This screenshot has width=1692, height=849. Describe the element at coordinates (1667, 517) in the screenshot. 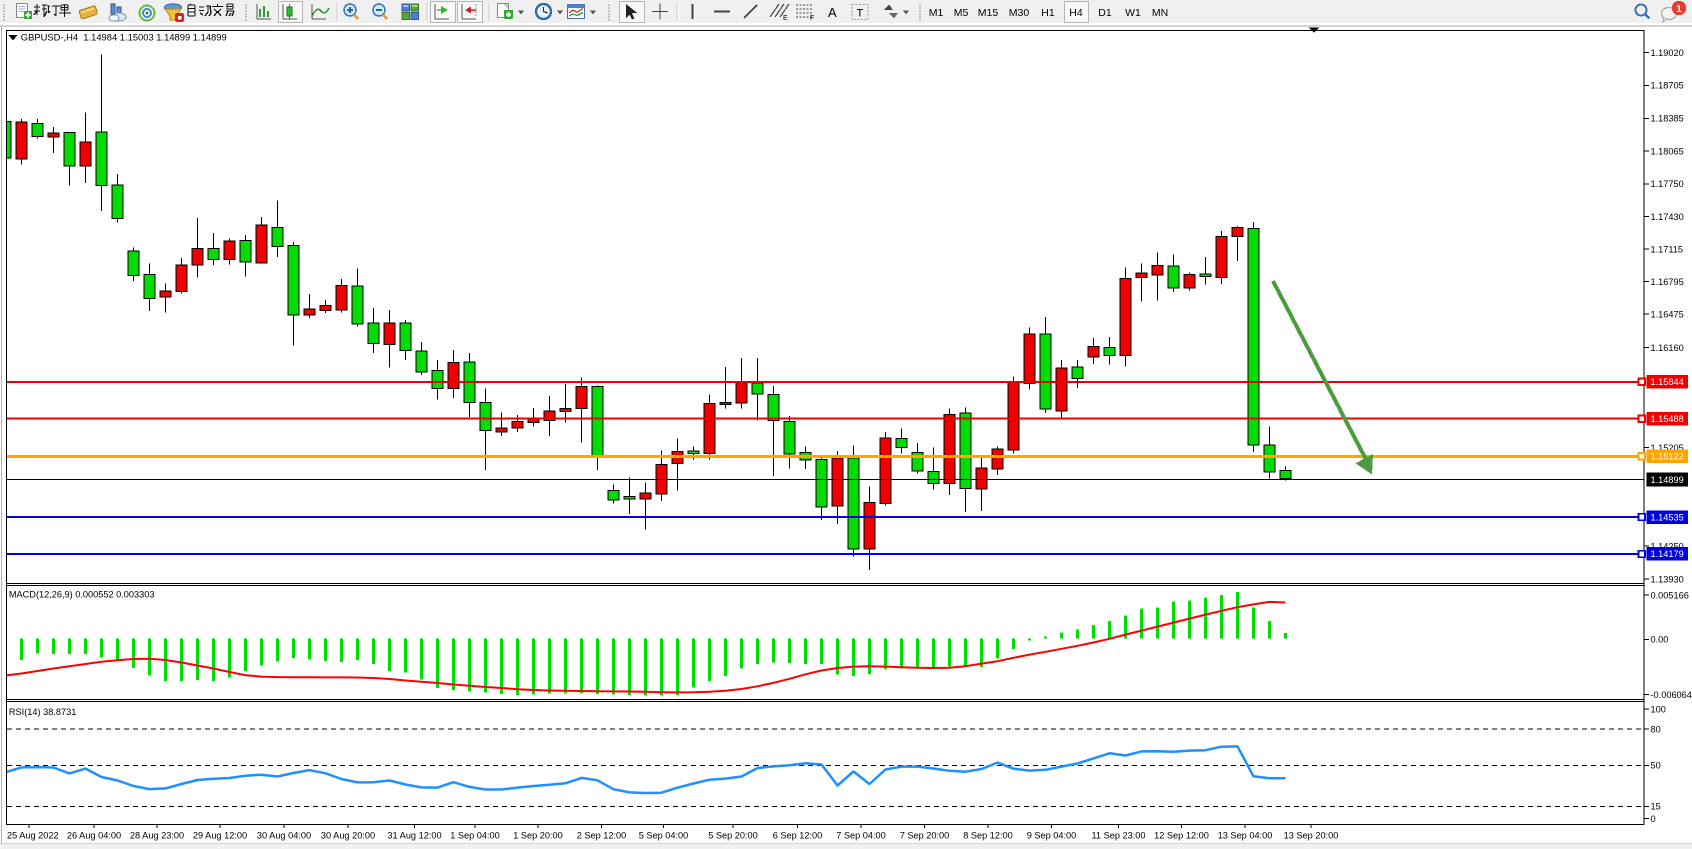

I see `svg-text: 1.14535` at that location.